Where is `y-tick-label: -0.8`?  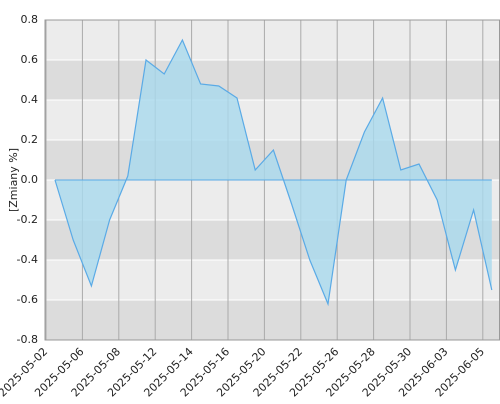 y-tick-label: -0.8 is located at coordinates (27, 339).